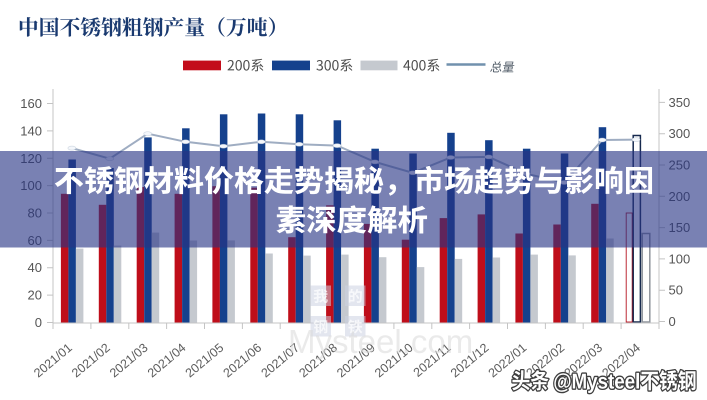 The width and height of the screenshot is (707, 400). What do you see at coordinates (680, 258) in the screenshot?
I see `svg-text: 100` at bounding box center [680, 258].